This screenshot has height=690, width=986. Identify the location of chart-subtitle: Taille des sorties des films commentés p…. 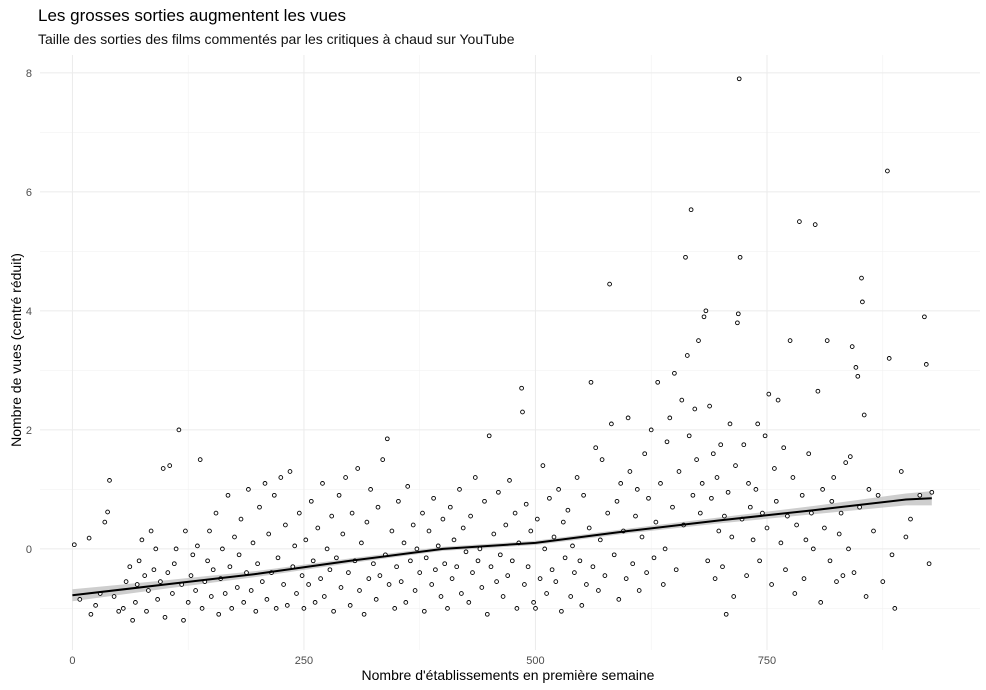
(276, 39).